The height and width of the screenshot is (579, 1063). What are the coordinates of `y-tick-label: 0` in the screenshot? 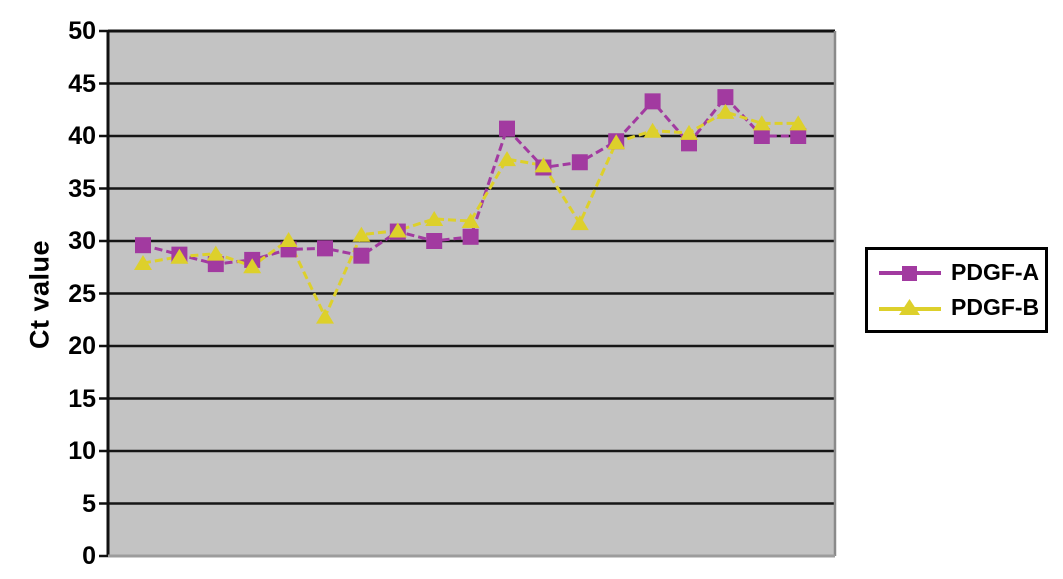 It's located at (89, 556).